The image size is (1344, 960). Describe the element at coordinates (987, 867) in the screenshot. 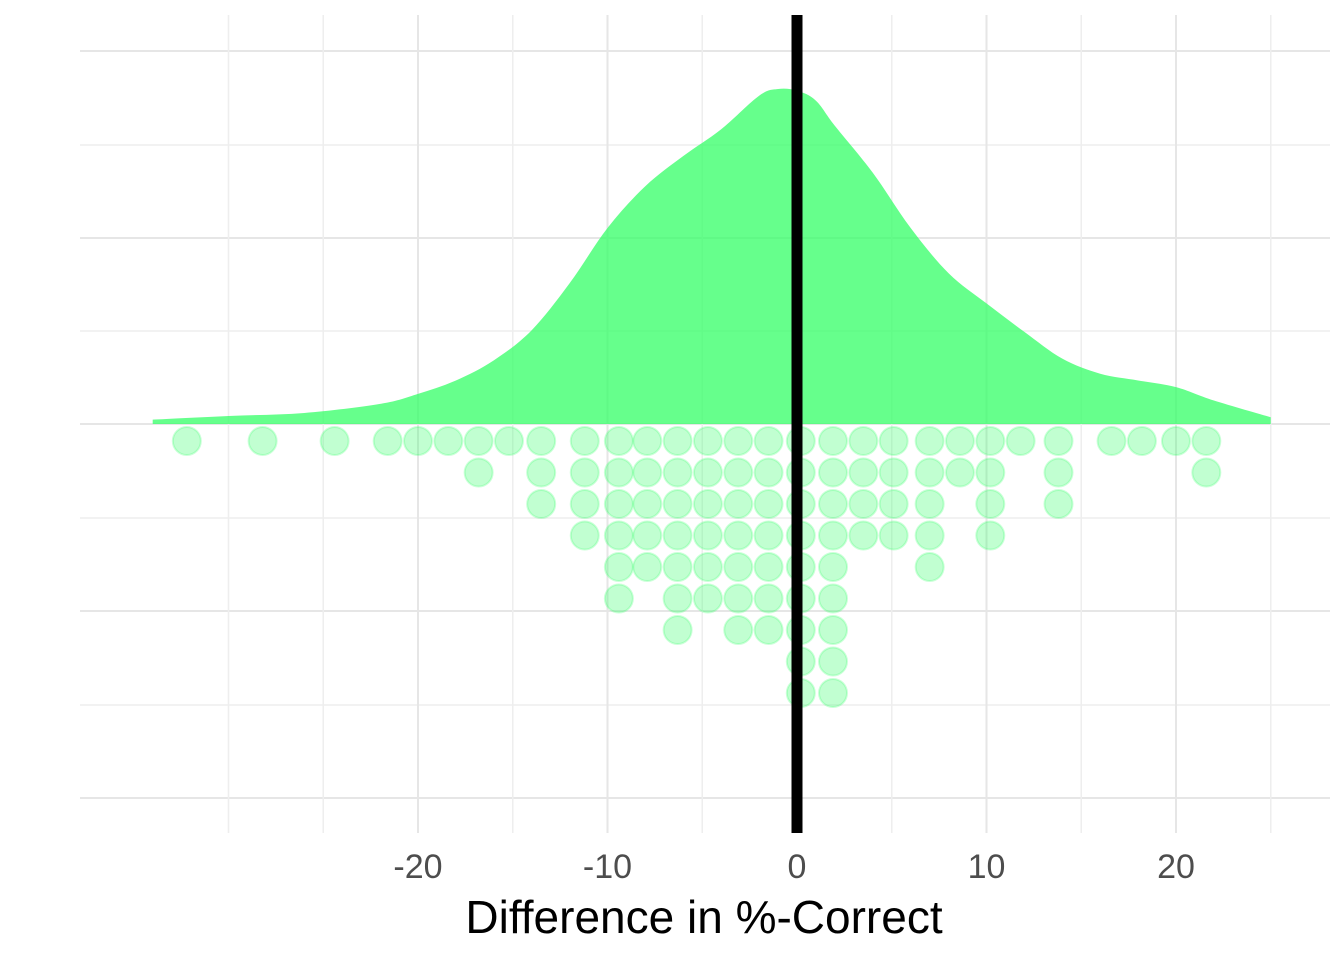

I see `x-tick-label: 10` at that location.